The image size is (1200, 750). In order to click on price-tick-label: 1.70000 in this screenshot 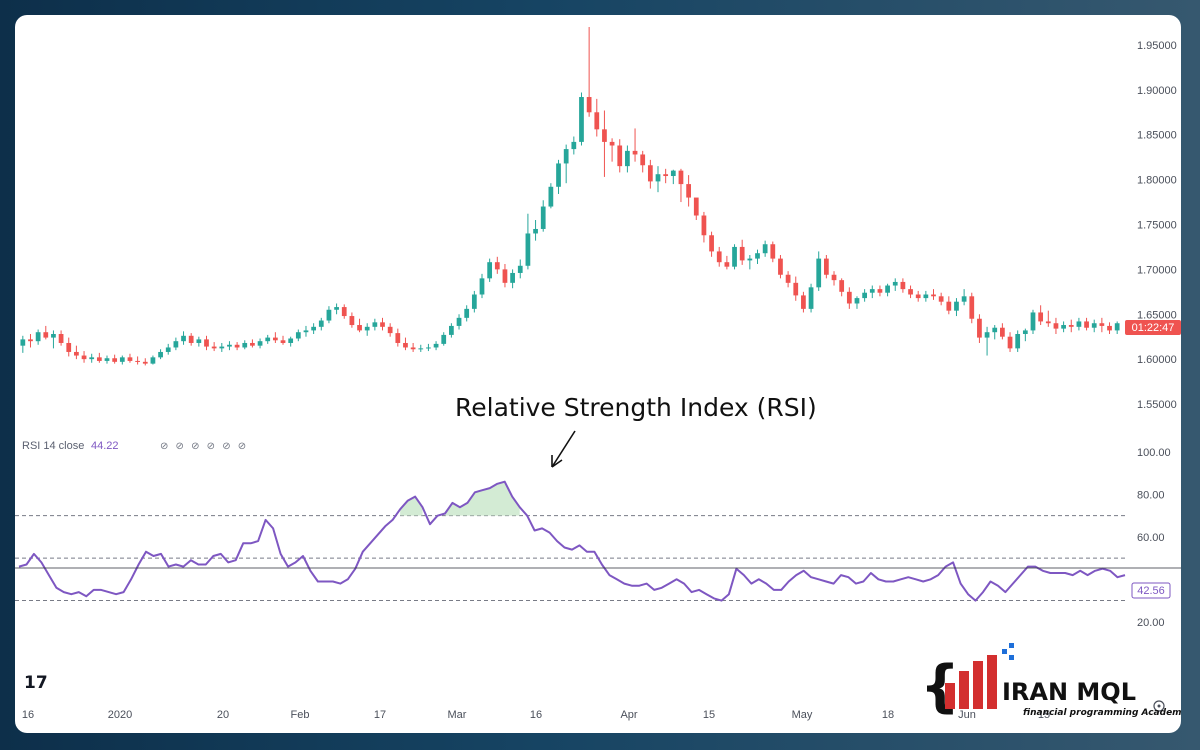, I will do `click(1157, 270)`.